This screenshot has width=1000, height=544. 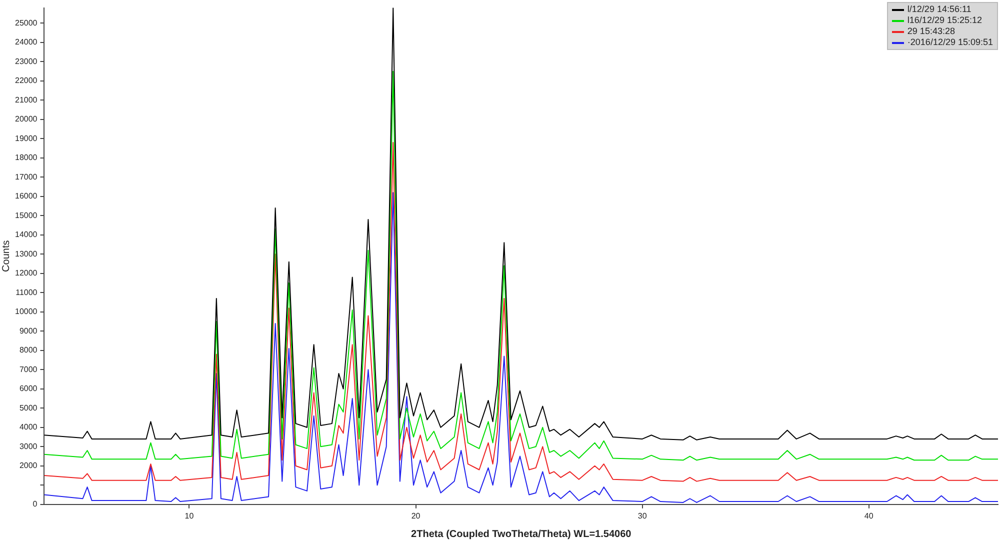 I want to click on y-tick-label: 0, so click(x=35, y=504).